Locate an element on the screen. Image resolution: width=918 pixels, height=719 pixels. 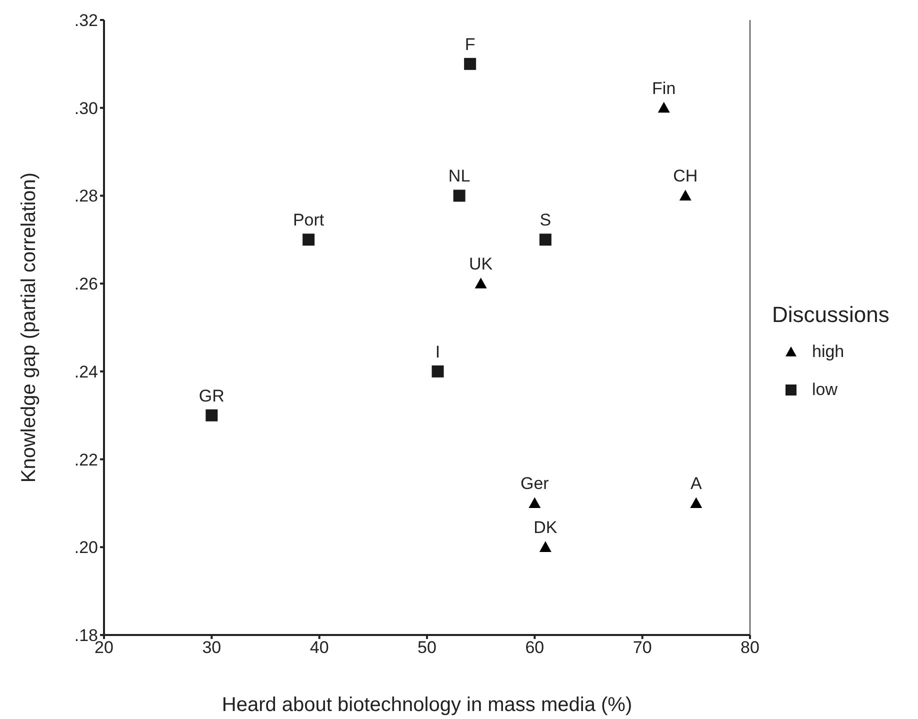
annotation: NL is located at coordinates (459, 176).